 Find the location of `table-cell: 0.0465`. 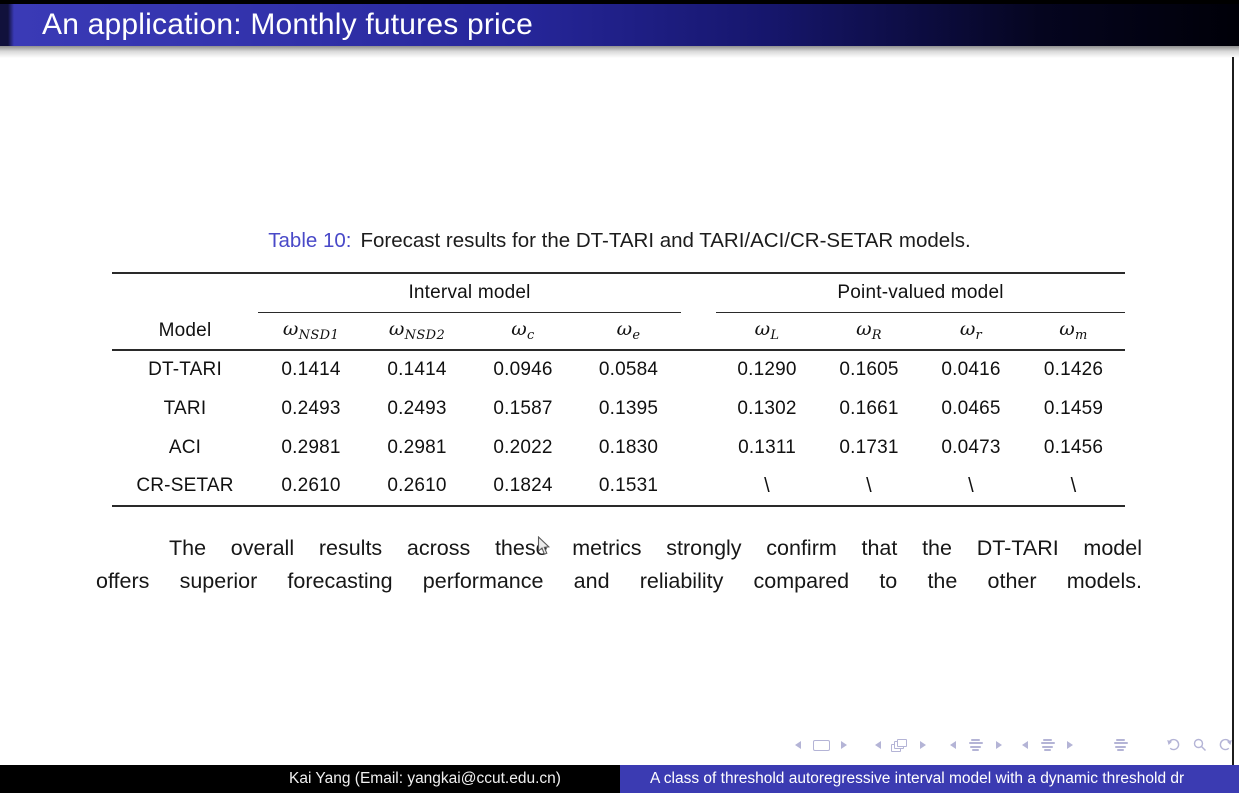

table-cell: 0.0465 is located at coordinates (971, 408).